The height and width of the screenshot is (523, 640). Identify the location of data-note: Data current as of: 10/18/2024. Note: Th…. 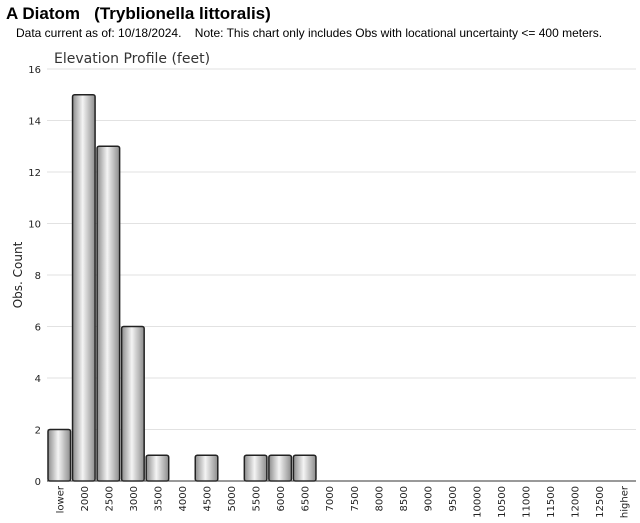
(309, 33).